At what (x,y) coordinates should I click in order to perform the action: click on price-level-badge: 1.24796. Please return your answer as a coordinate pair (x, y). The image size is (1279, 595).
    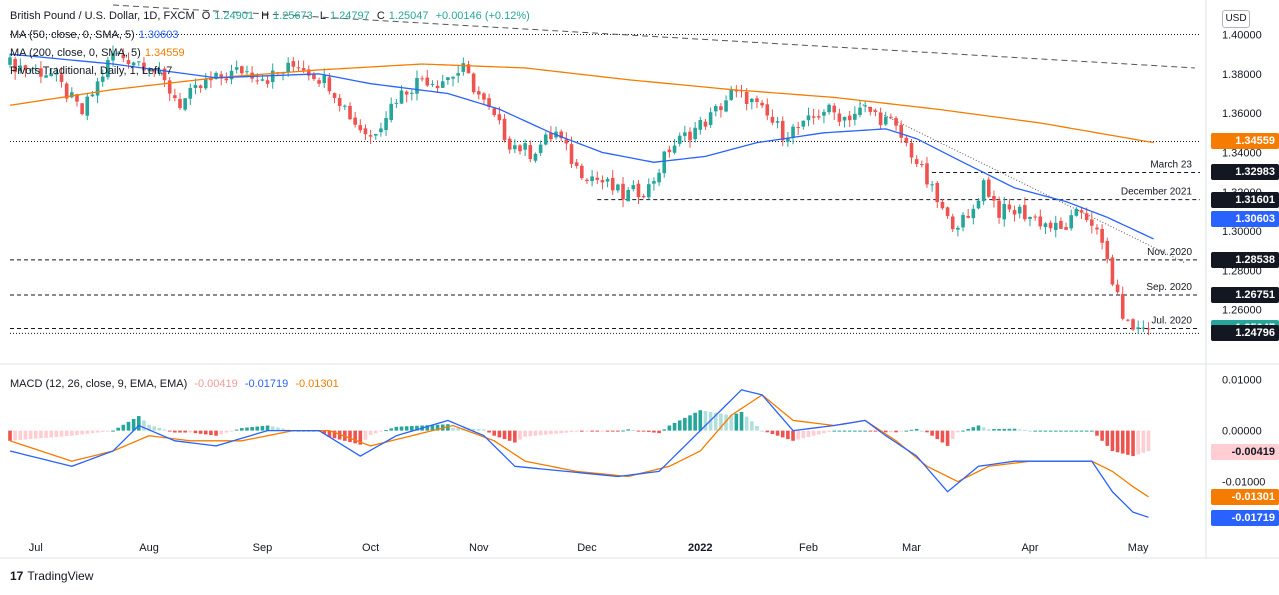
    Looking at the image, I should click on (1245, 333).